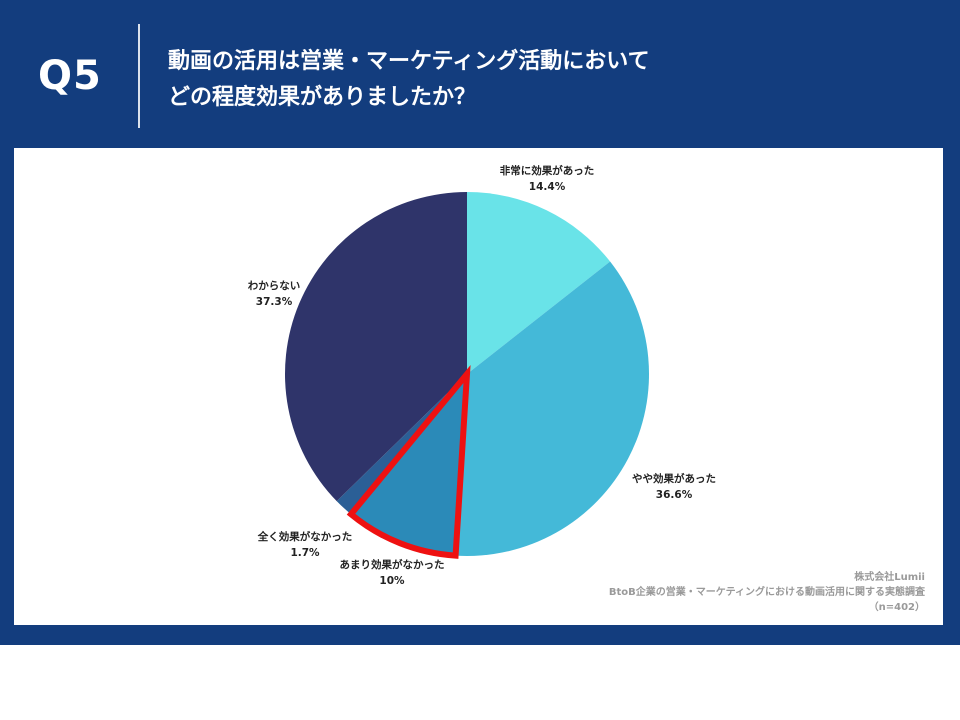  Describe the element at coordinates (139, 76) in the screenshot. I see `header-divider` at that location.